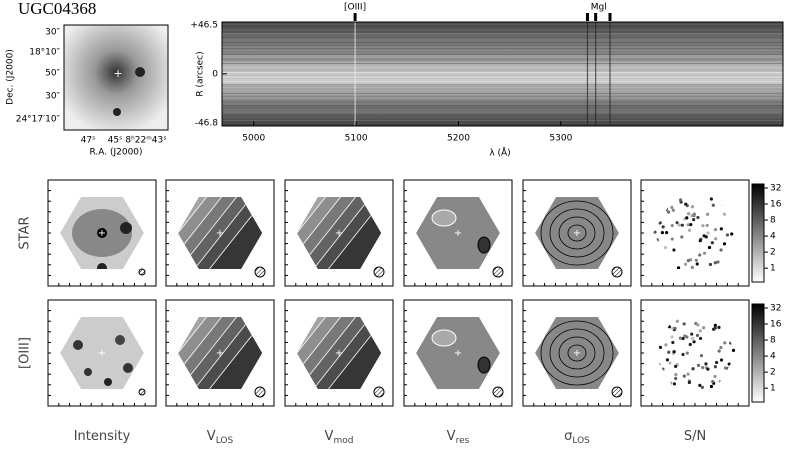 The image size is (789, 449). Describe the element at coordinates (560, 139) in the screenshot. I see `x-tick-label: 5300` at that location.